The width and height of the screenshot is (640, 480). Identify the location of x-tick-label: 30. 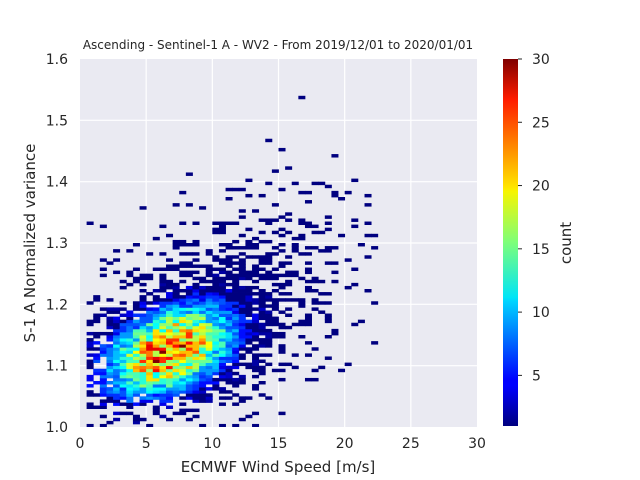
(477, 444).